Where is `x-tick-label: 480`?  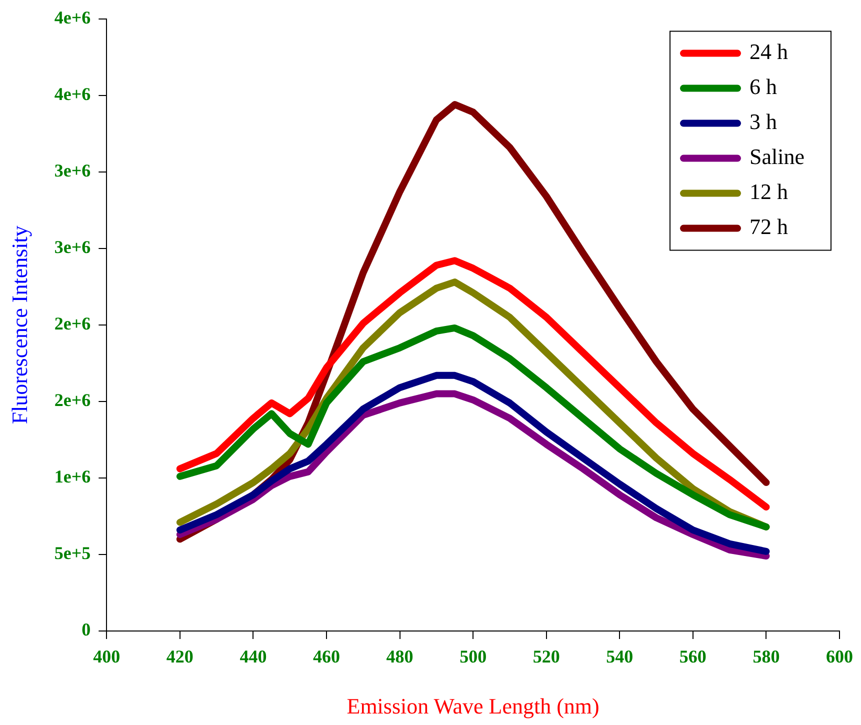
x-tick-label: 480 is located at coordinates (400, 656).